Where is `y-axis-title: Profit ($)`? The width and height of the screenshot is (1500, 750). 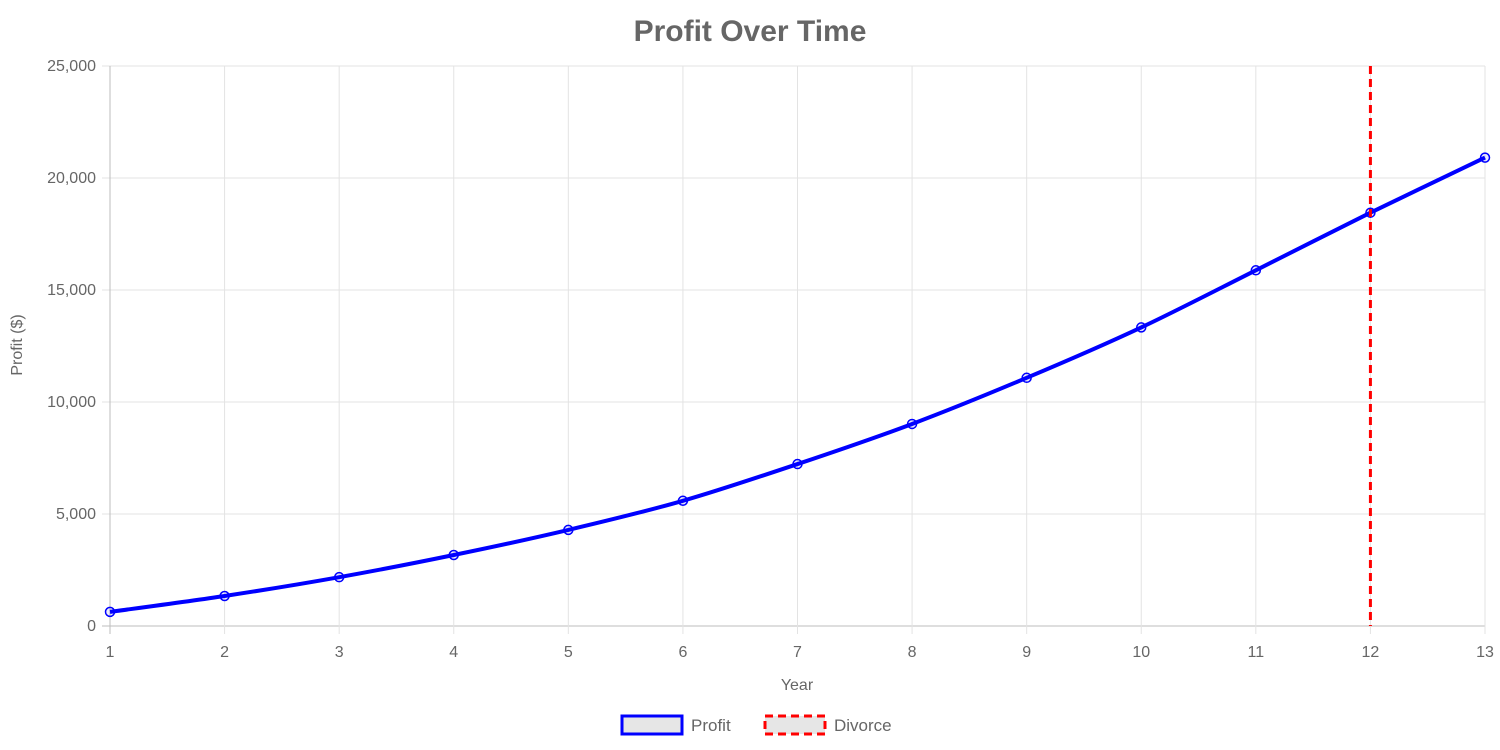
y-axis-title: Profit ($) is located at coordinates (17, 344).